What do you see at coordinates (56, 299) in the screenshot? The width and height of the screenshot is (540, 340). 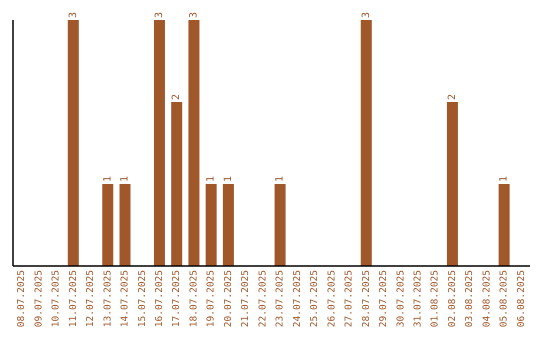 I see `x-tick-label: 10.07.2025` at bounding box center [56, 299].